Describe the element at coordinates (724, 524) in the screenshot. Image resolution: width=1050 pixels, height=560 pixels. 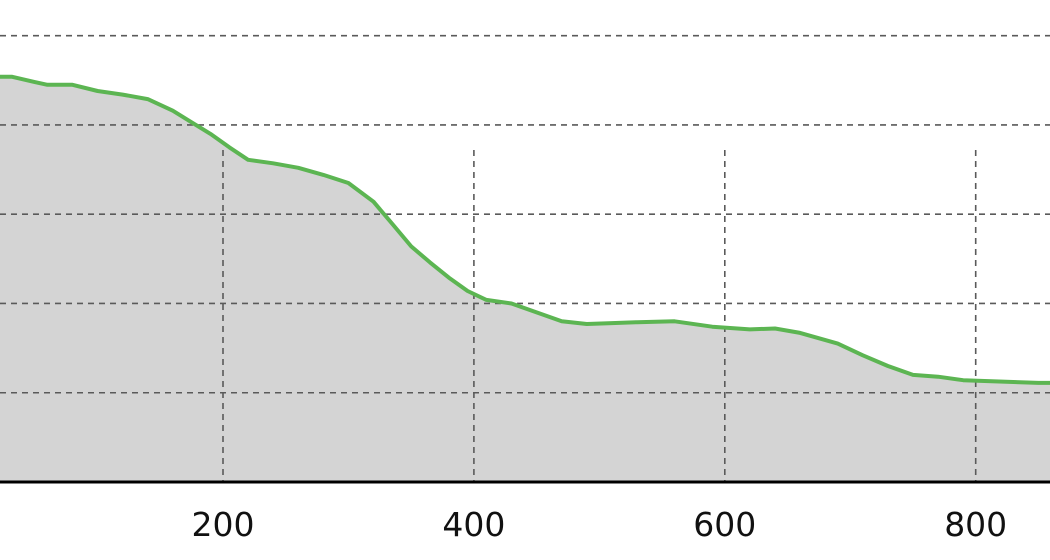
I see `x-tick-label-600: 600` at that location.